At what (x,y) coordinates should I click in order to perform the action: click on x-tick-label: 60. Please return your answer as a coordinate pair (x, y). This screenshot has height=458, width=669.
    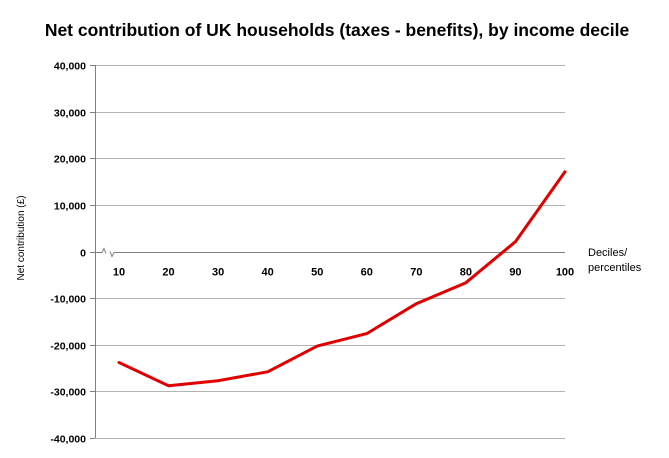
    Looking at the image, I should click on (367, 273).